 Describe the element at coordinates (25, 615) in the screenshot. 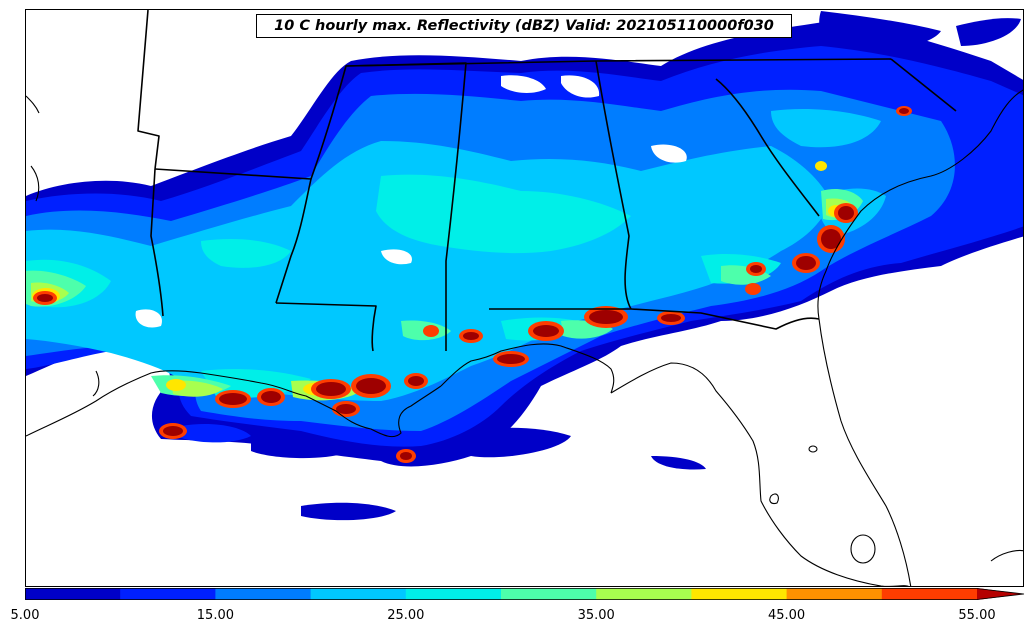

I see `colorbar-tick-label: 5.00` at that location.